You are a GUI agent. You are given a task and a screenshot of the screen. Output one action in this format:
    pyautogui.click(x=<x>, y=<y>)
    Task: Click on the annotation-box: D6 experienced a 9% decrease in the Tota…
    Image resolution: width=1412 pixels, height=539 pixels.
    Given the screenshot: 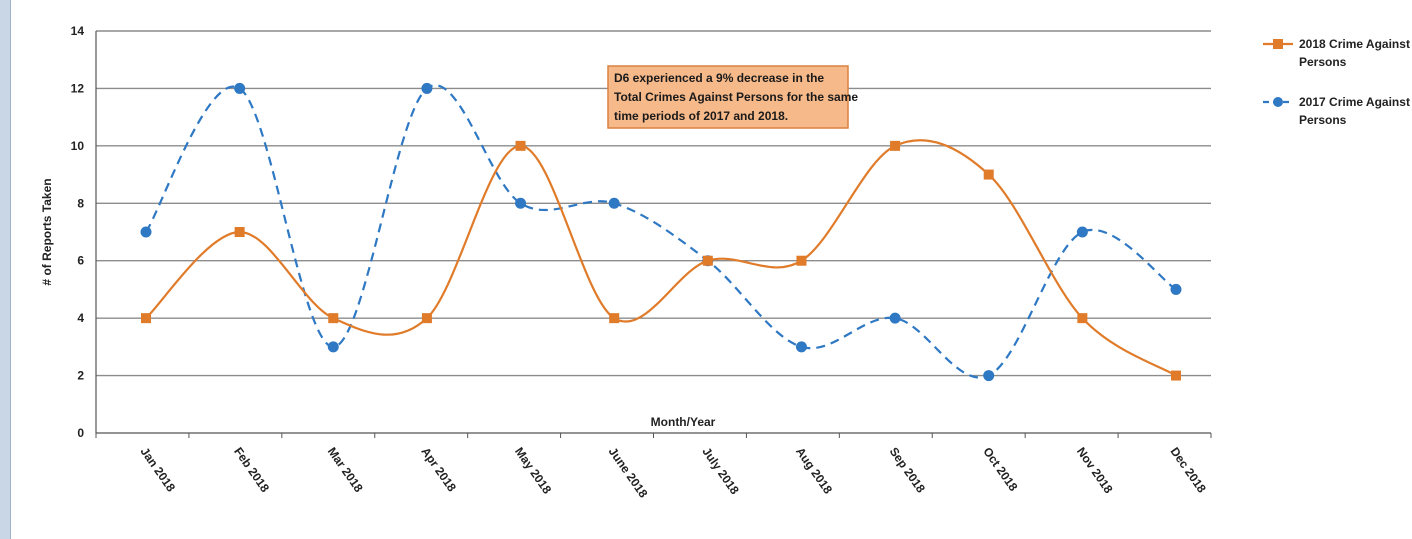 What is the action you would take?
    pyautogui.click(x=732, y=97)
    